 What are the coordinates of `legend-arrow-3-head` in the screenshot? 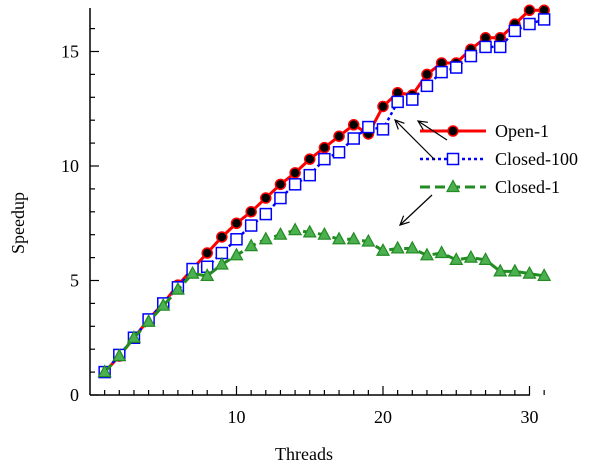 It's located at (404, 220).